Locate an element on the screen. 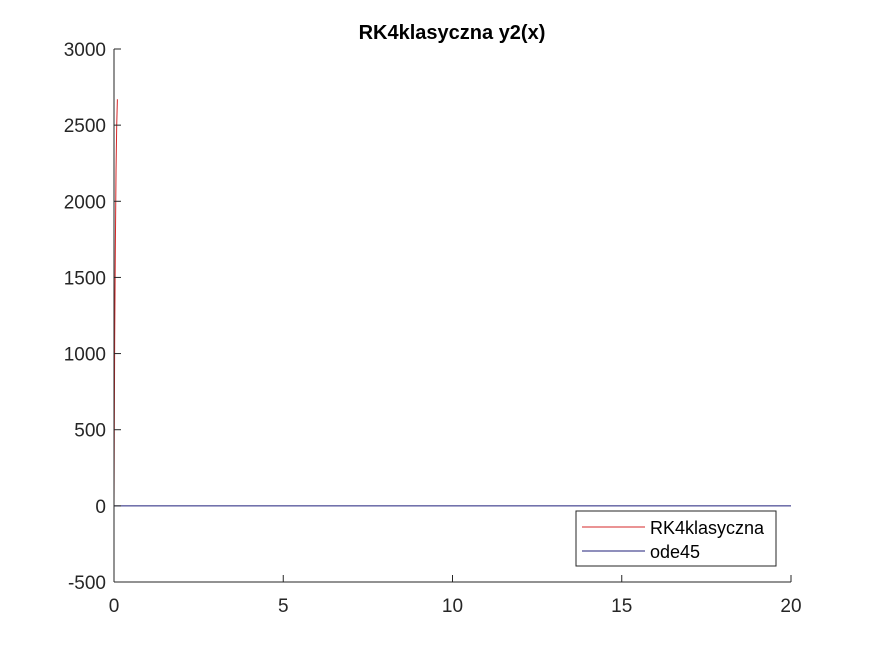 This screenshot has width=875, height=656. y-tick-label: 1000 is located at coordinates (85, 355).